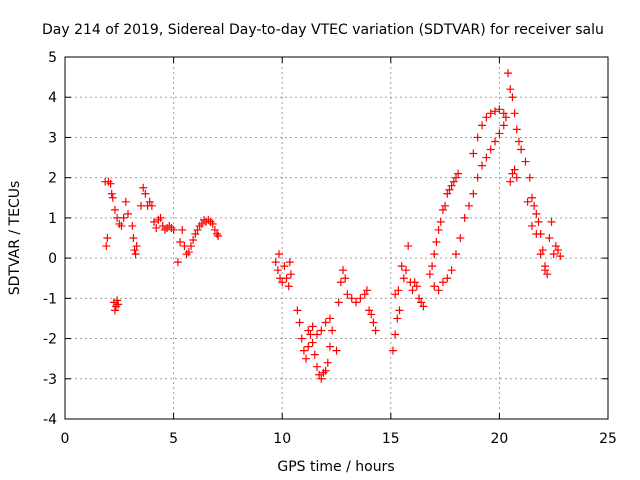  What do you see at coordinates (335, 467) in the screenshot?
I see `x-axis-label: GPS time / hours` at bounding box center [335, 467].